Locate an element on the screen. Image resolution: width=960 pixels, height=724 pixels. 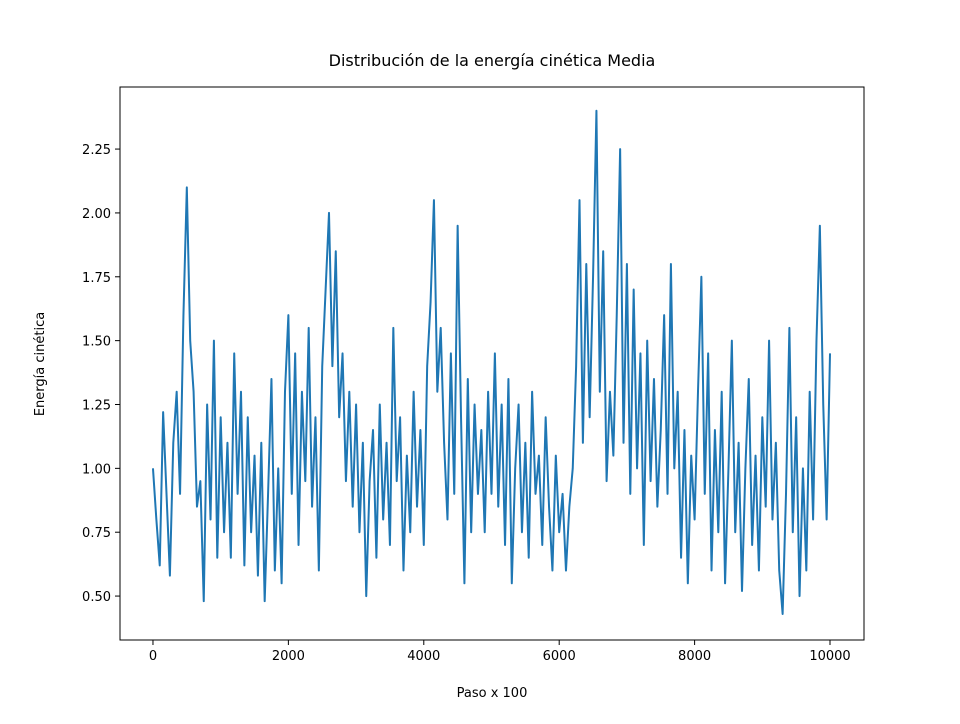
y-tick-label: 1.25 is located at coordinates (96, 405).